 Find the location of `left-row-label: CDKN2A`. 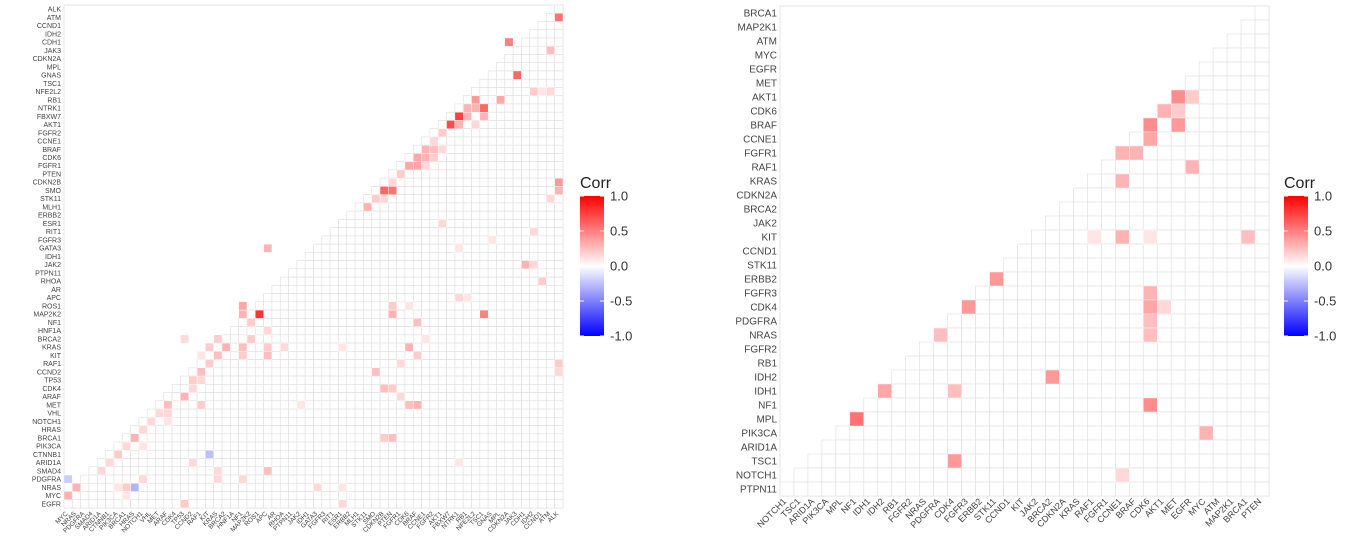

left-row-label: CDKN2A is located at coordinates (47, 59).